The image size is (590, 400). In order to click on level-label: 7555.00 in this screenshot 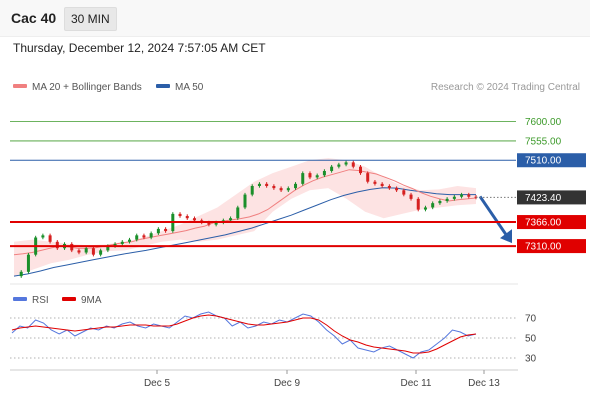, I will do `click(551, 140)`.